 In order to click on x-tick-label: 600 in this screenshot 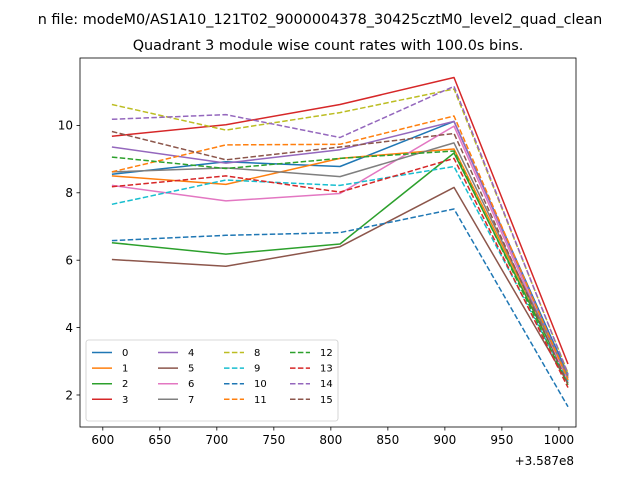, I will do `click(102, 440)`.